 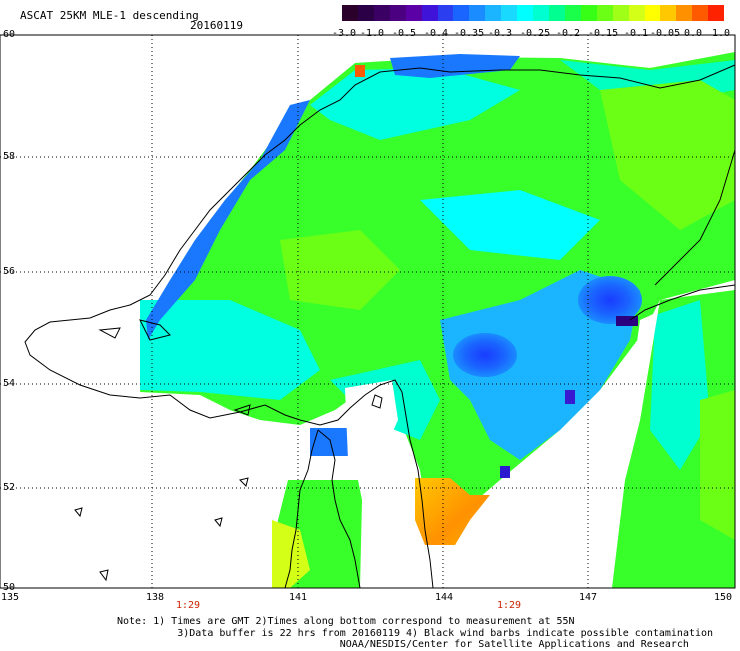 What do you see at coordinates (568, 33) in the screenshot?
I see `colorbar-tick: -0.2` at bounding box center [568, 33].